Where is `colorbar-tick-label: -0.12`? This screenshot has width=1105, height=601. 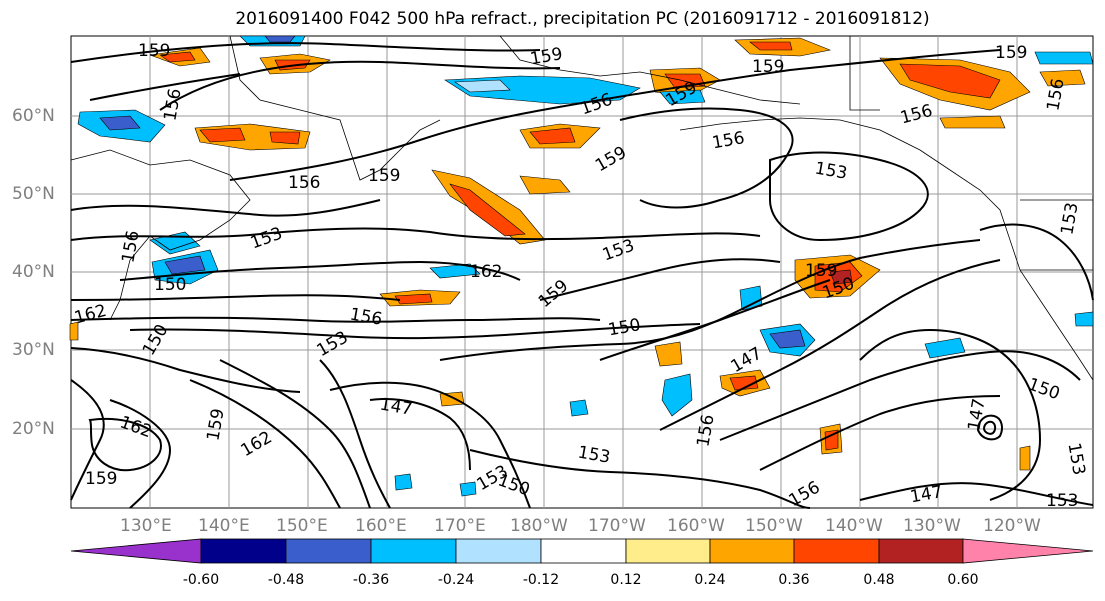 colorbar-tick-label: -0.12 is located at coordinates (541, 580).